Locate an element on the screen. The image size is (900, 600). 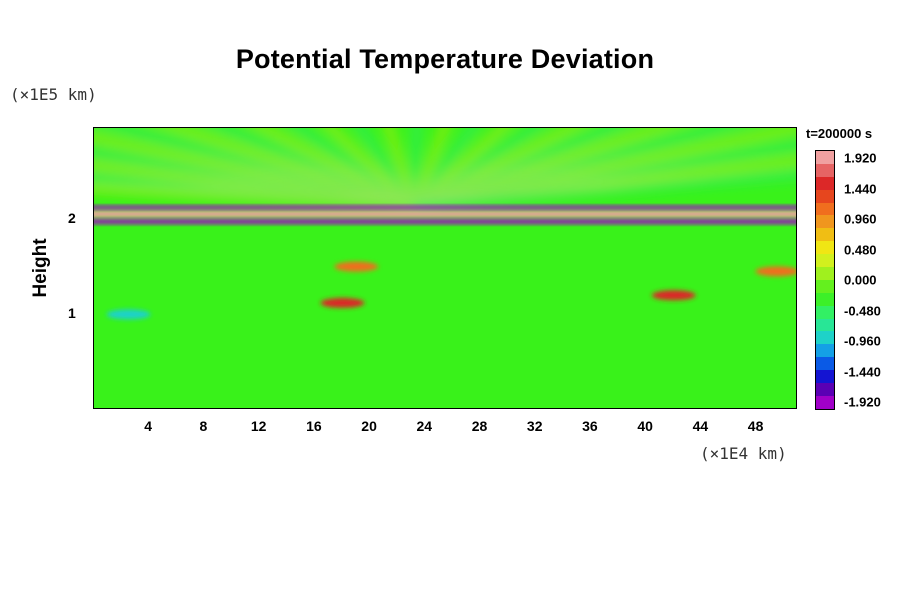
colorbar-label: 1.920 is located at coordinates (860, 158).